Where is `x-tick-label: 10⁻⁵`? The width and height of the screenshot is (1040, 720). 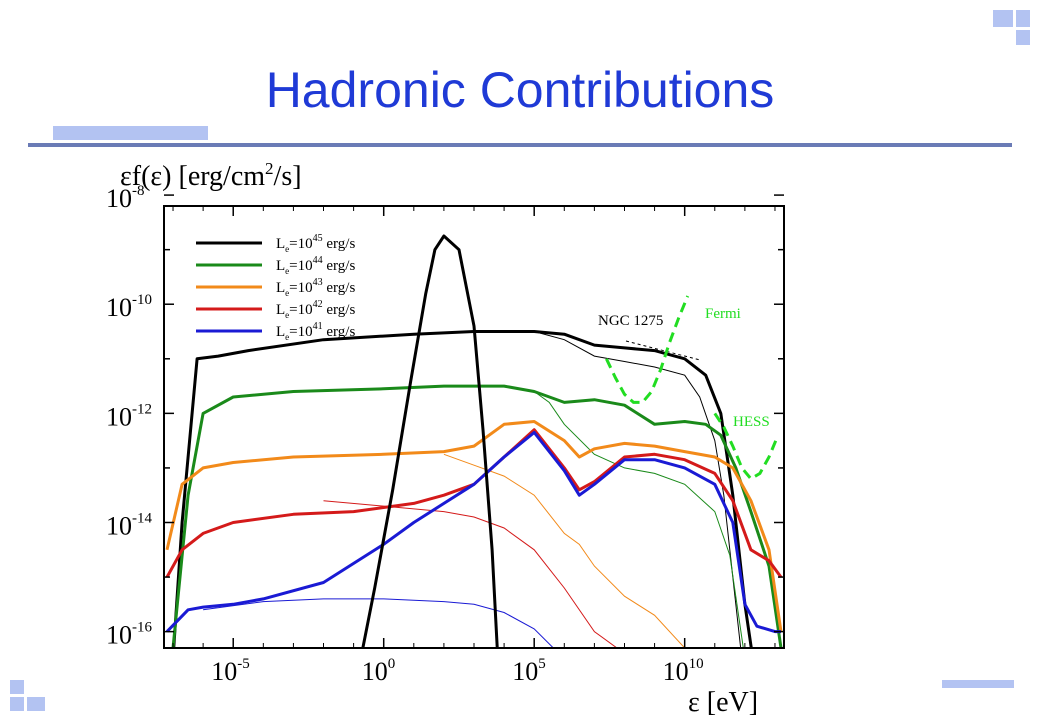 x-tick-label: 10⁻⁵ is located at coordinates (230, 671).